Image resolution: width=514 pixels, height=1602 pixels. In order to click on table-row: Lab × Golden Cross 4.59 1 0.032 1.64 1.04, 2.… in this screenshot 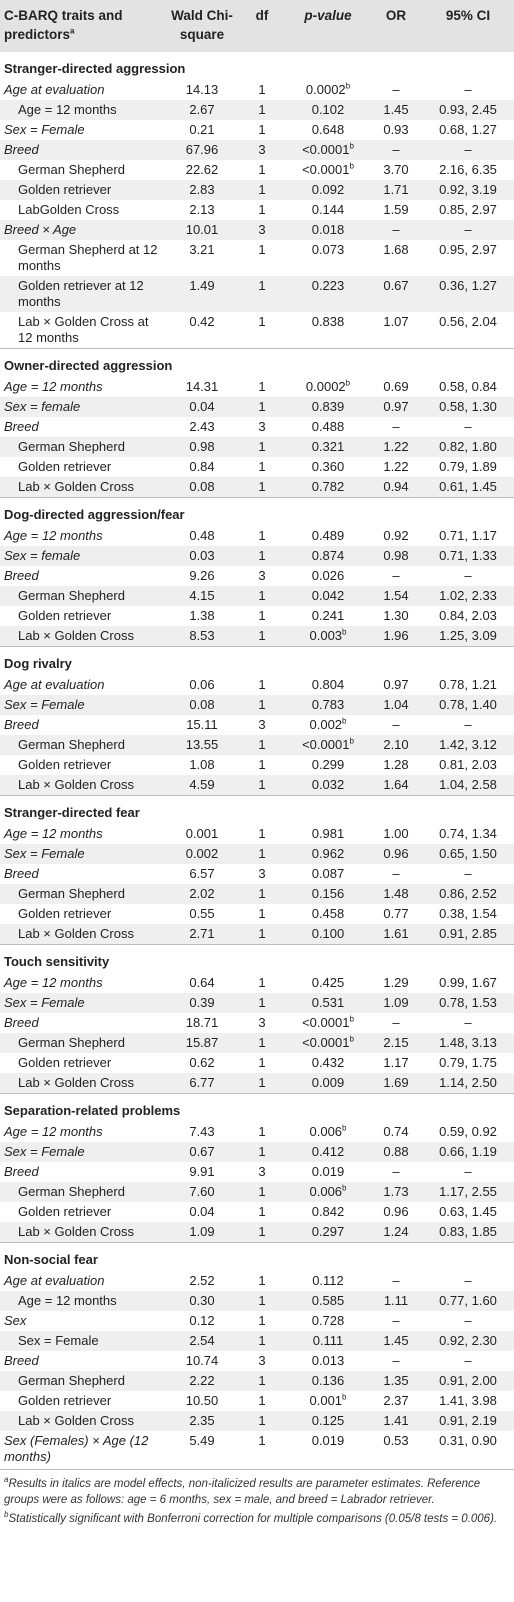, I will do `click(257, 785)`.